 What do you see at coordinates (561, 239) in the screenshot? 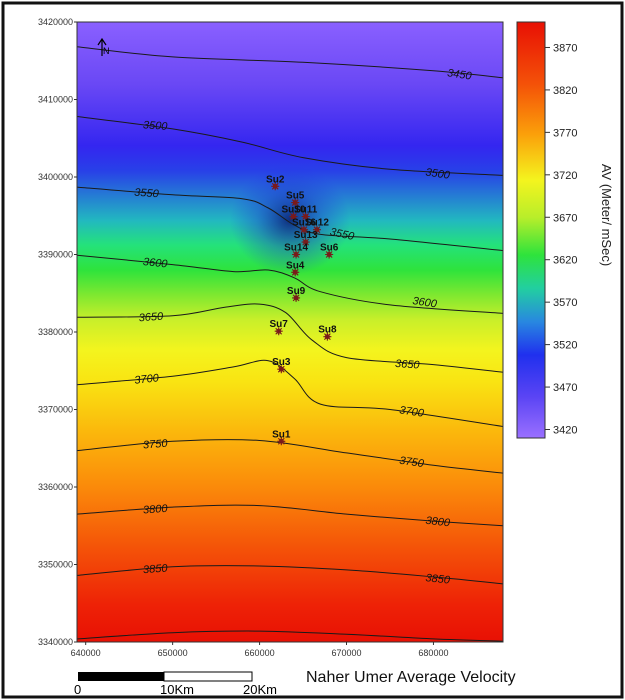
I see `colorbar-ticks: 3870 3820 3770 3720 3670 3620 3570 3520 3470 3420` at bounding box center [561, 239].